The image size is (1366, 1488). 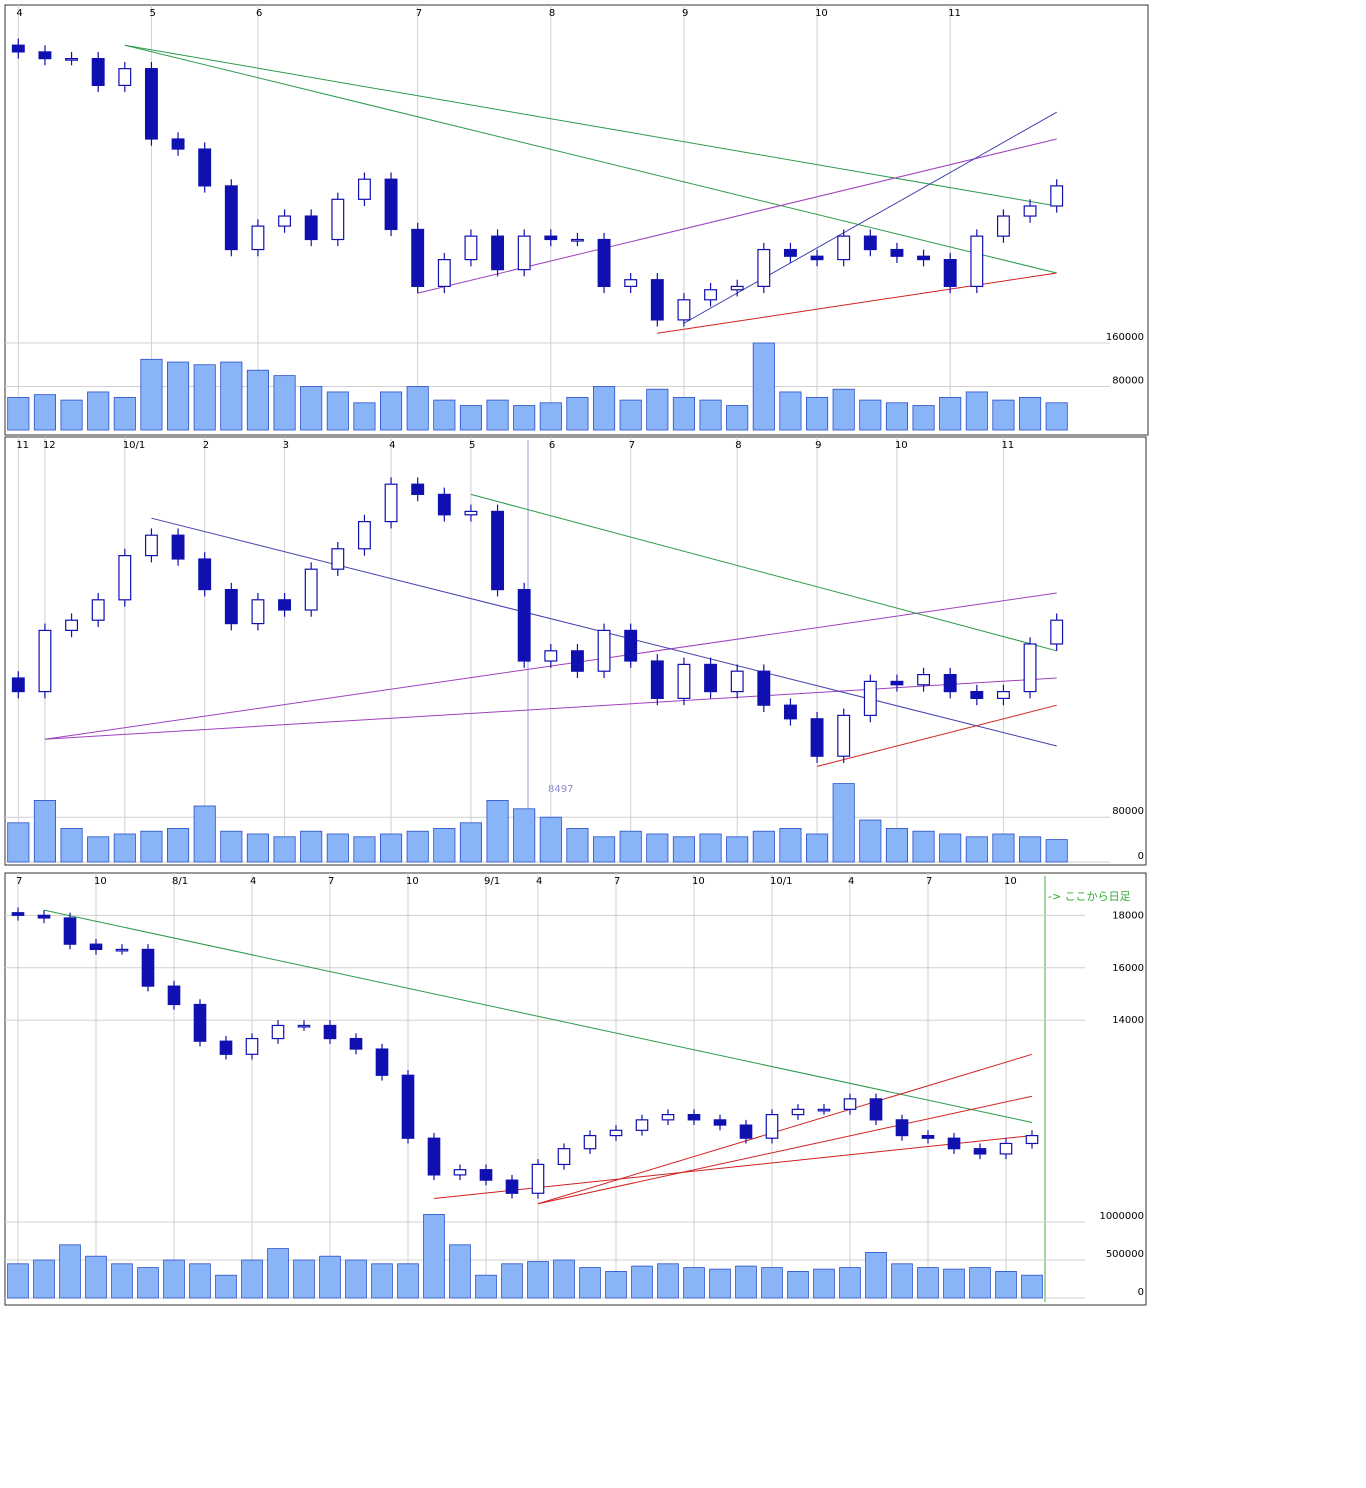 I want to click on y-tick-label: 1000000, so click(x=1121, y=1216).